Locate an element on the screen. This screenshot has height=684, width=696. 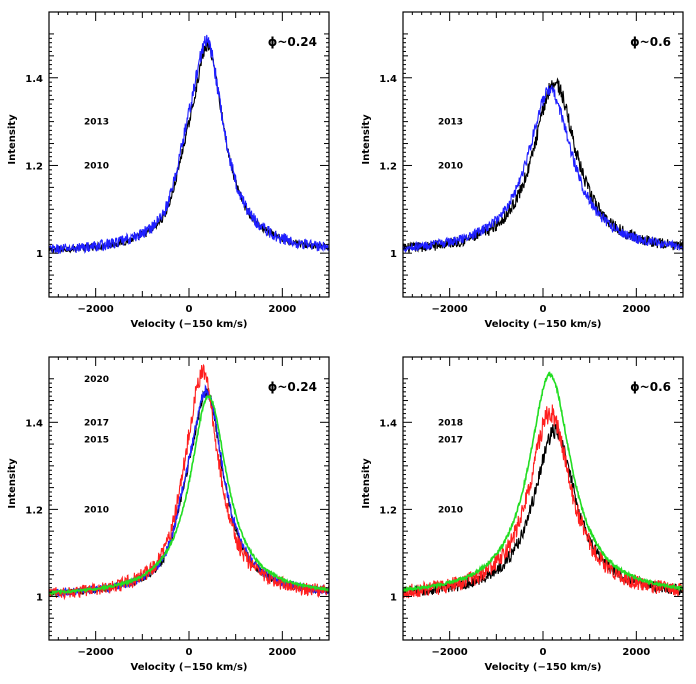
series-line-2010 is located at coordinates (189, 147).